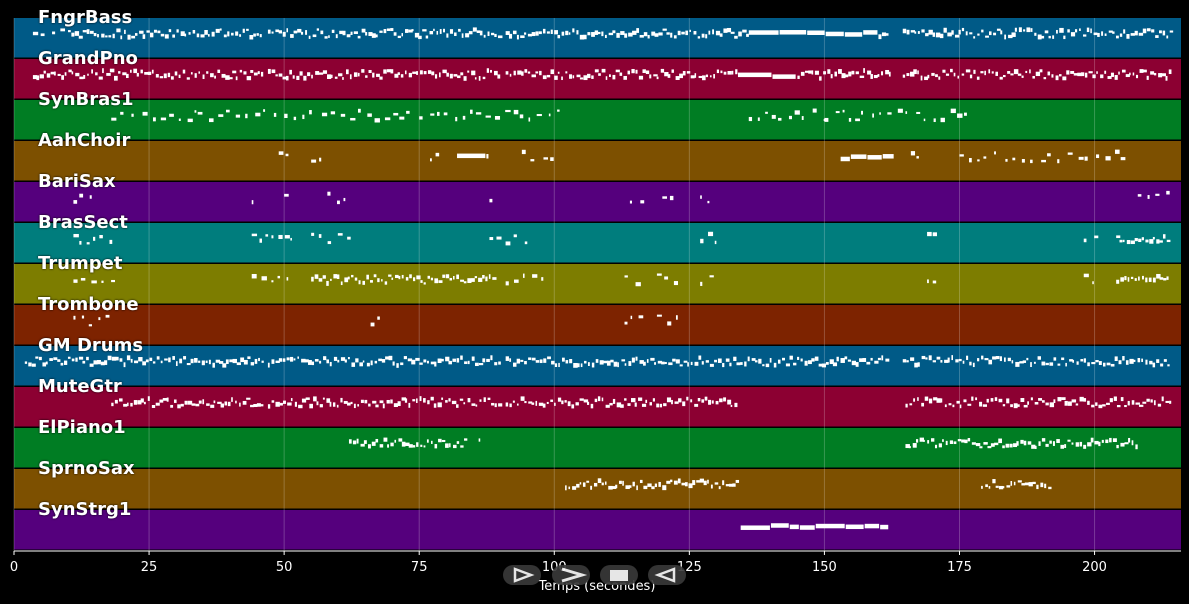  Describe the element at coordinates (522, 575) in the screenshot. I see `play-button` at that location.